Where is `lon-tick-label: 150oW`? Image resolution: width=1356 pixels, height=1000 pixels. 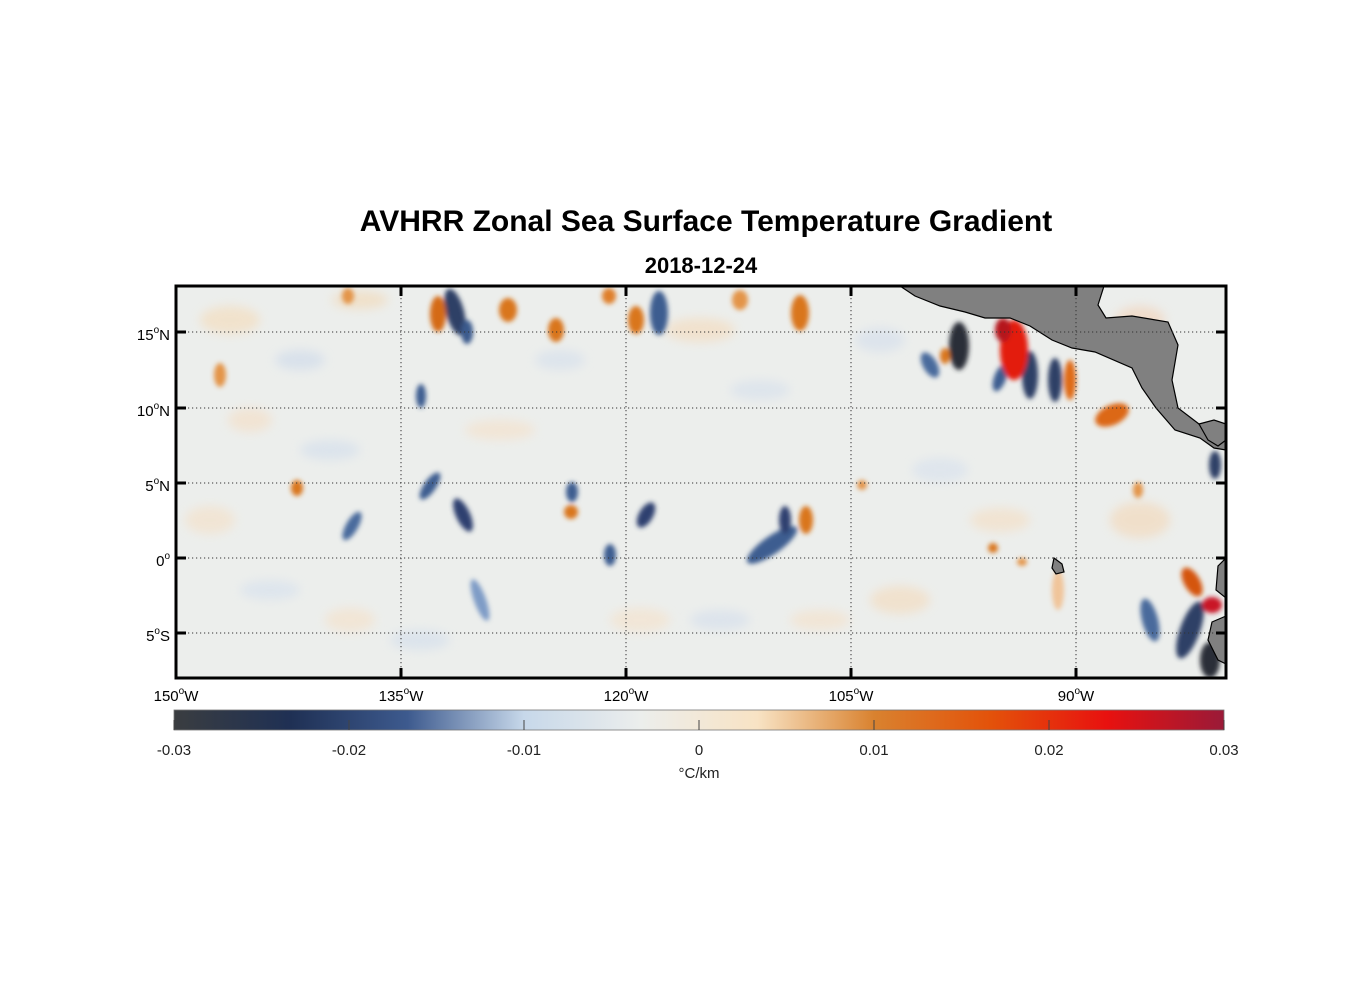
lon-tick-label: 150oW is located at coordinates (177, 695).